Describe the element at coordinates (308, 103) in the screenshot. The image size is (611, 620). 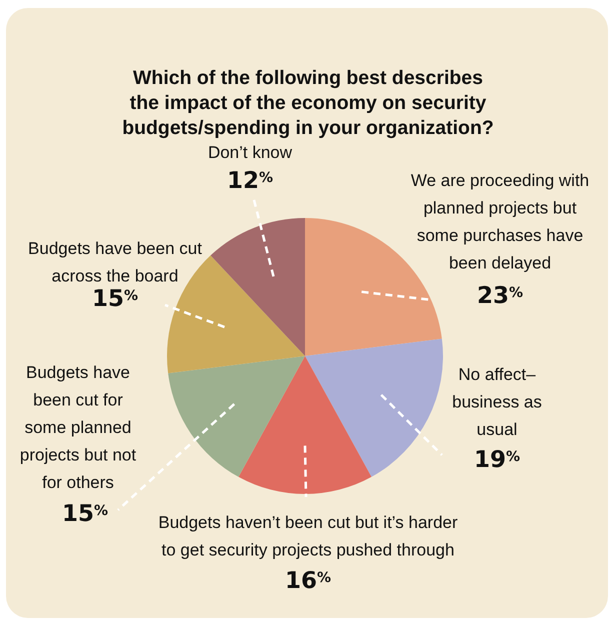
I see `chart-title: Which of the following best describes the impact of the economy on security budgets/spending in your organization?` at that location.